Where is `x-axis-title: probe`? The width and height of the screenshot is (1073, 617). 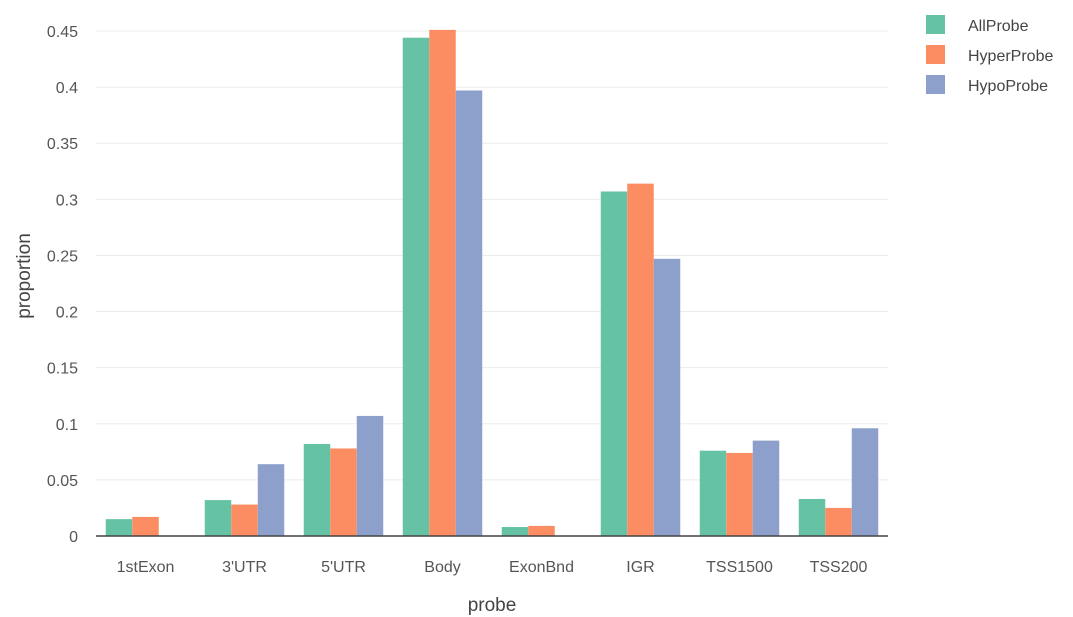 x-axis-title: probe is located at coordinates (492, 605).